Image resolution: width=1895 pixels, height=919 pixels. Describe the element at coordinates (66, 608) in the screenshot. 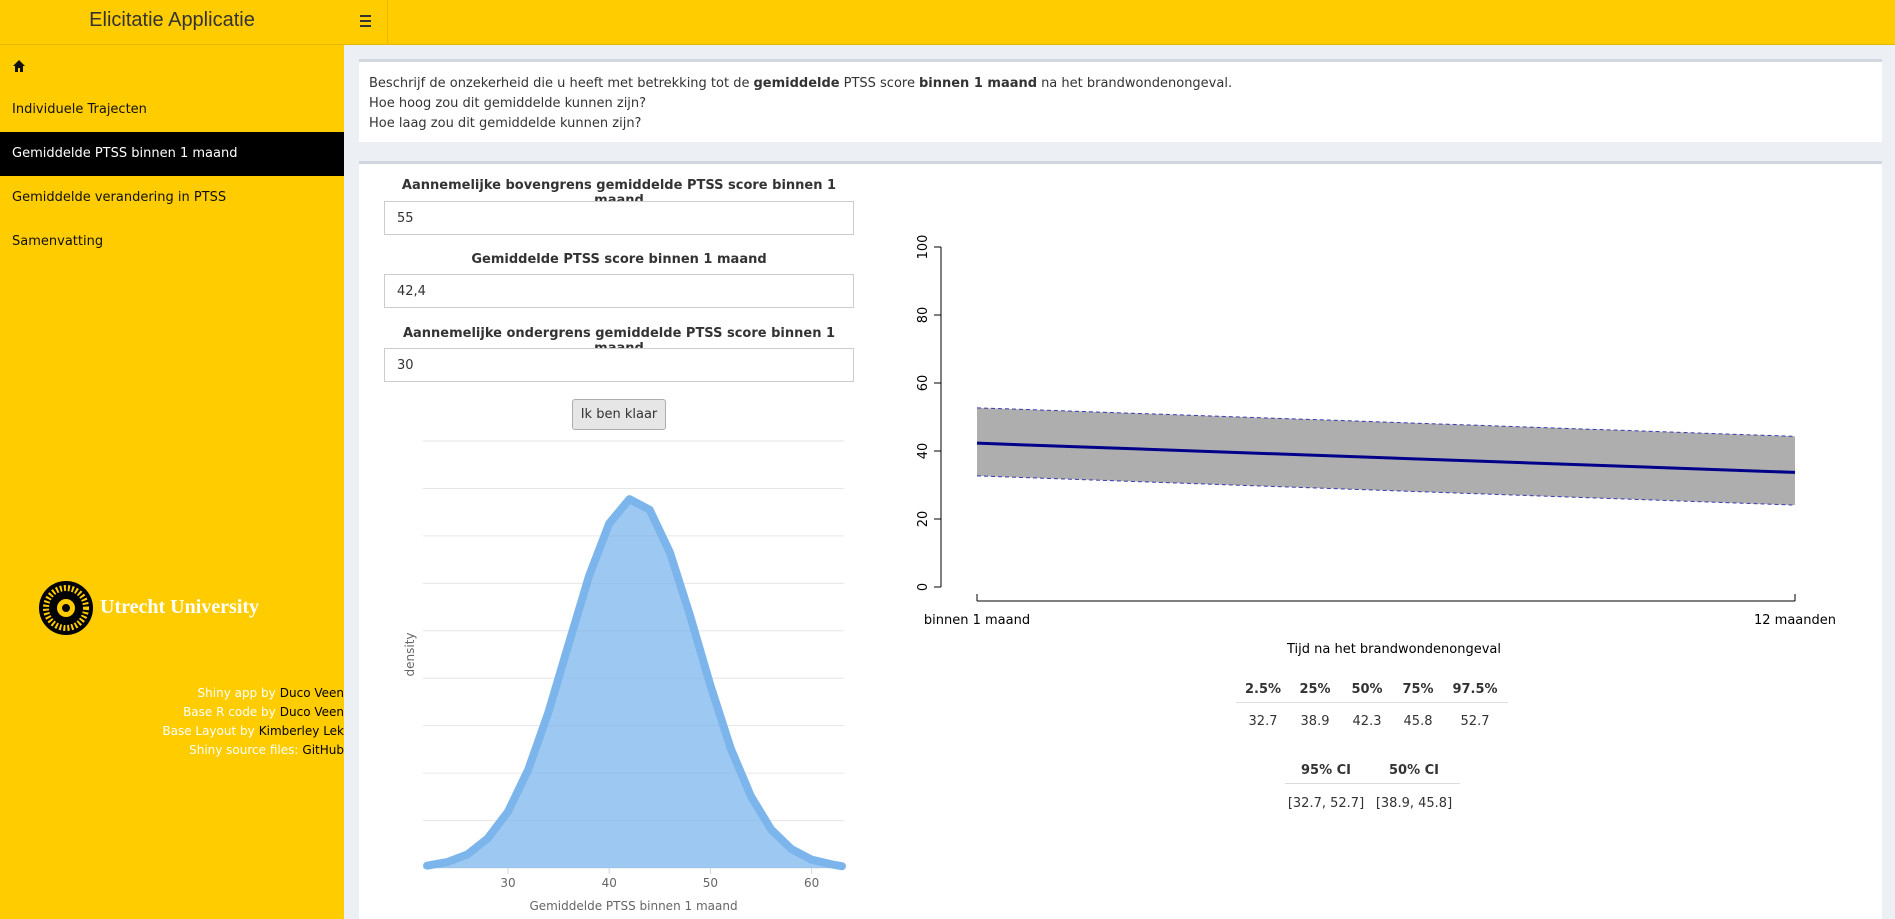

I see `logo-icon` at that location.